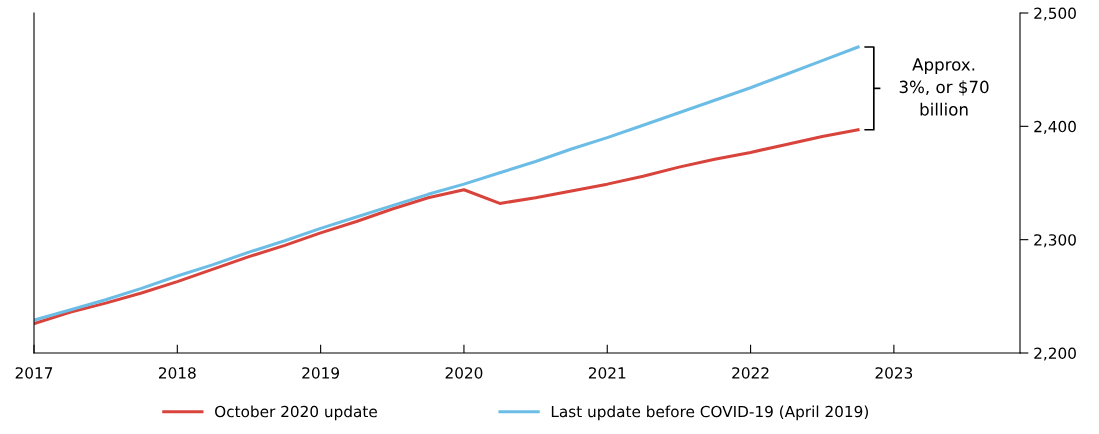 The image size is (1099, 434). Describe the element at coordinates (607, 373) in the screenshot. I see `x-tick-label: 2021` at that location.